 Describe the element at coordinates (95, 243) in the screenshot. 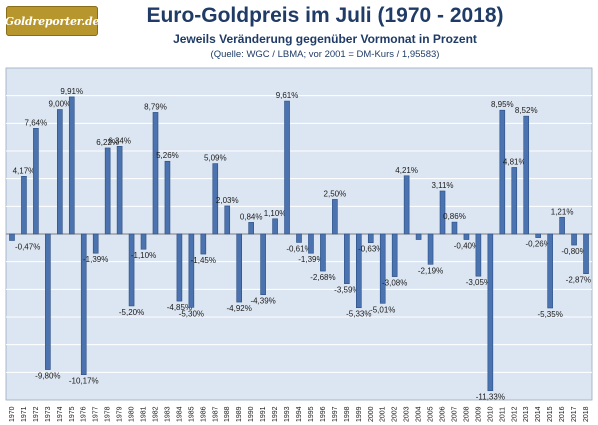

I see `bar-1977` at that location.